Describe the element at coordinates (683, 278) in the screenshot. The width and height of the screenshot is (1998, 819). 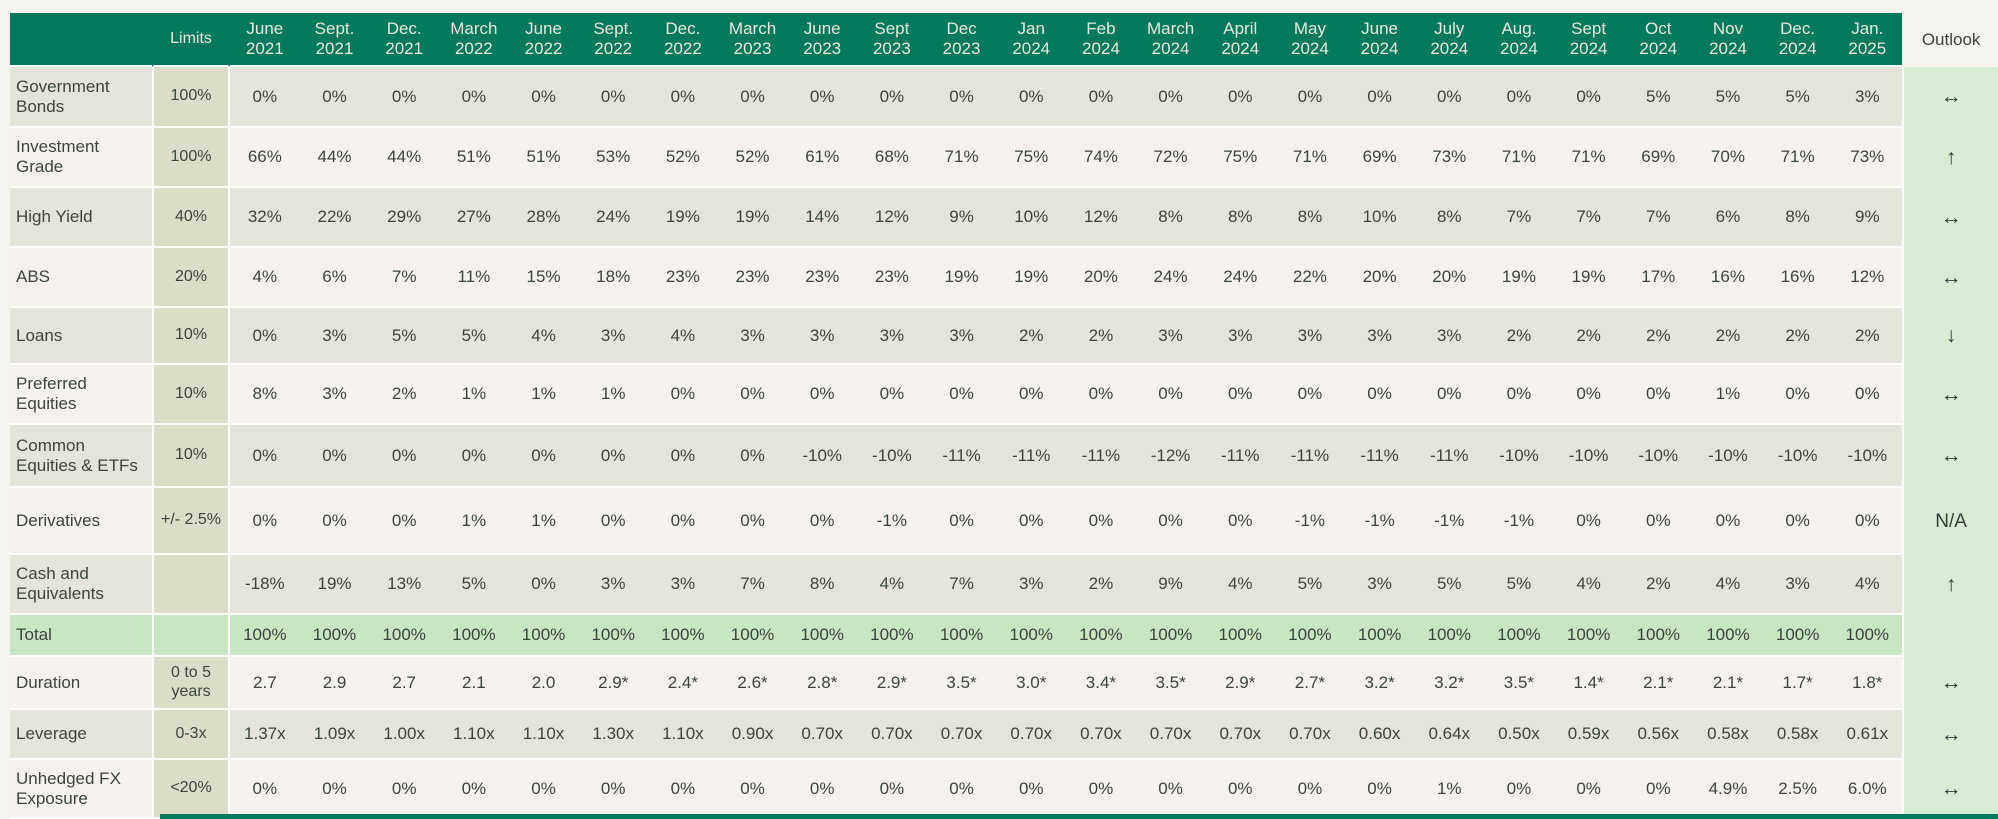
I see `allocation-value: 23%` at that location.